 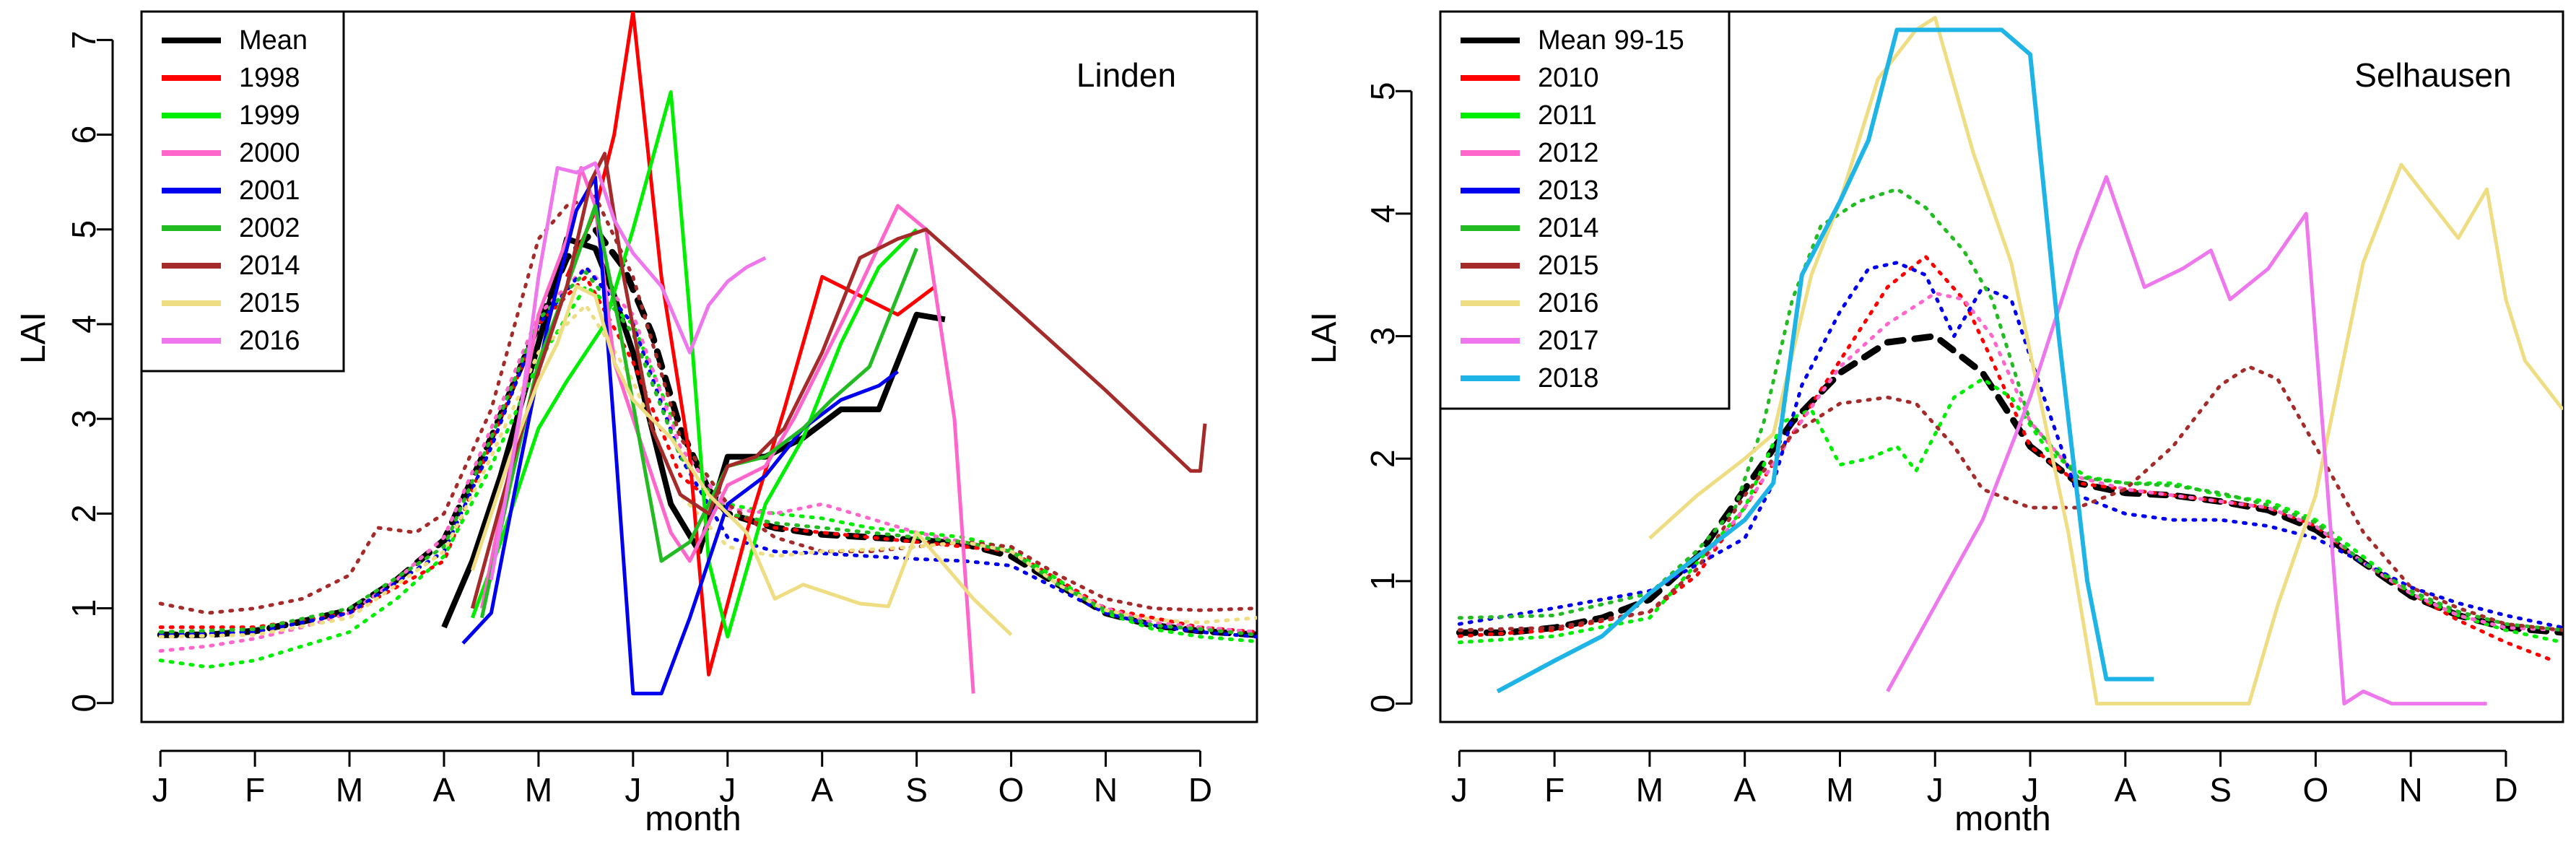 I want to click on chart-title: Selhausen, so click(x=2432, y=75).